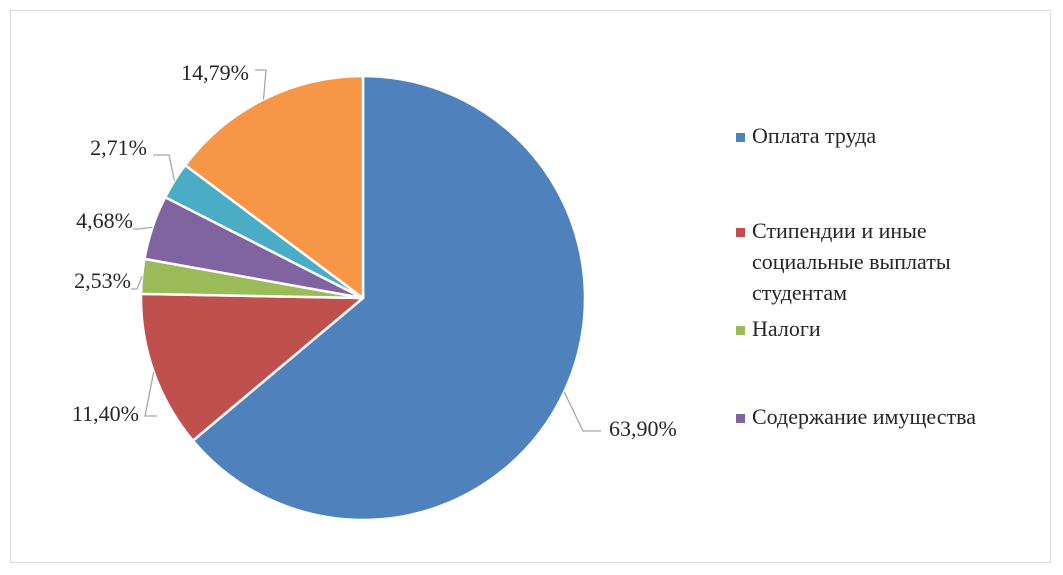 The height and width of the screenshot is (575, 1063). I want to click on data-label: 11,40%, so click(105, 413).